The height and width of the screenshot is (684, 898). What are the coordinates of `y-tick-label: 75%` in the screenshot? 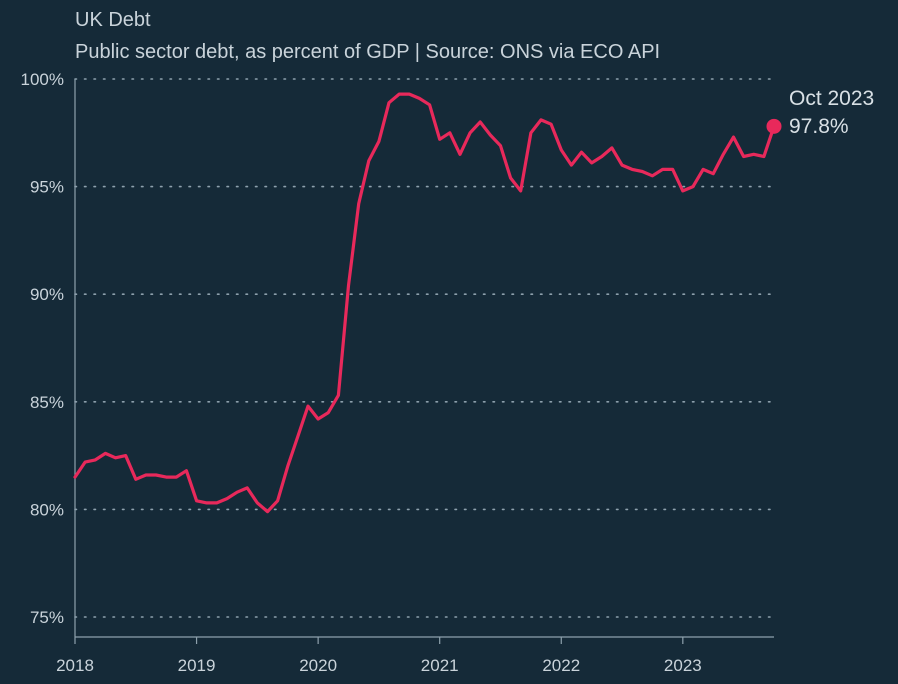 It's located at (47, 617).